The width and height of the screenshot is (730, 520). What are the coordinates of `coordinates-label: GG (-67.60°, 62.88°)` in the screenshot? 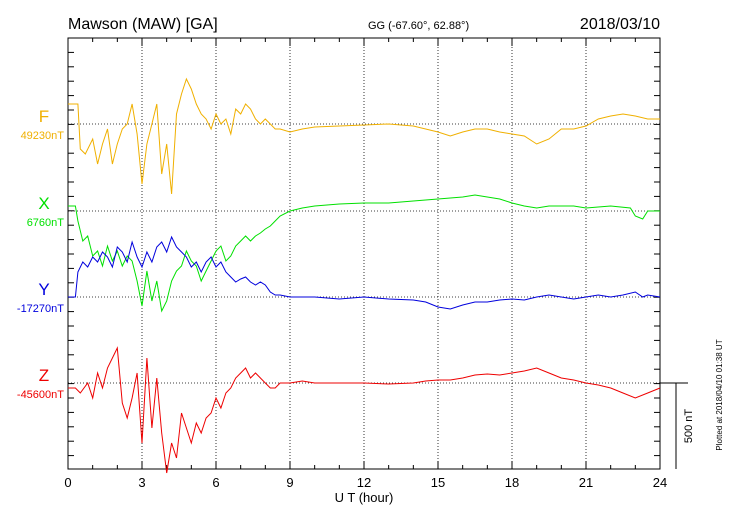 It's located at (418, 26).